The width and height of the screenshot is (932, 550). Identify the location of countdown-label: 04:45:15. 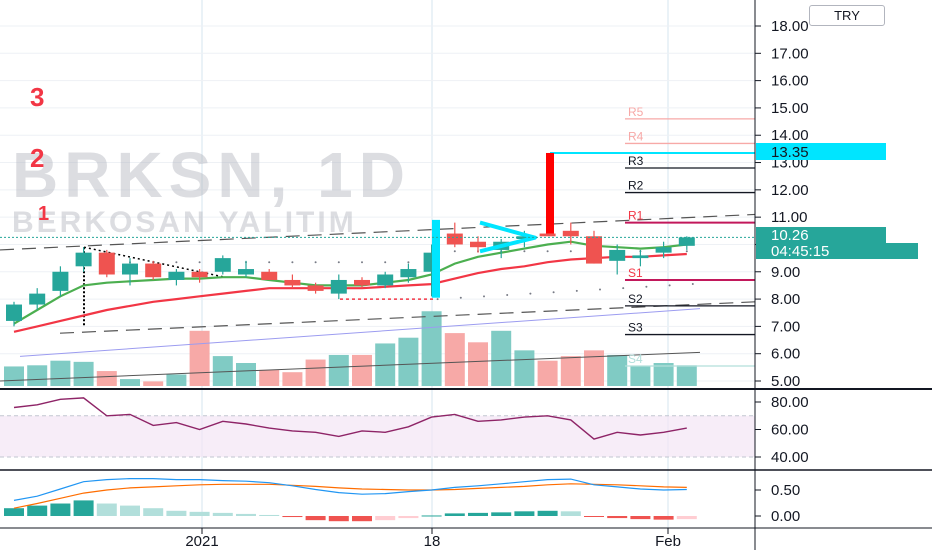
(800, 251).